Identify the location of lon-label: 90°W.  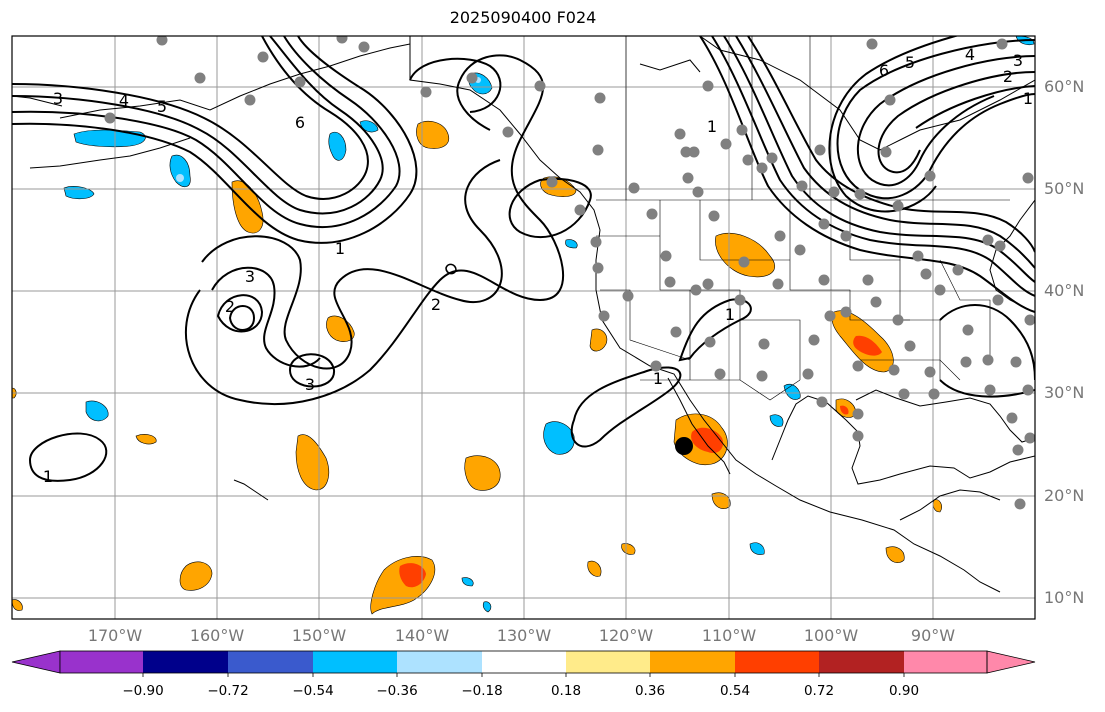
(933, 635).